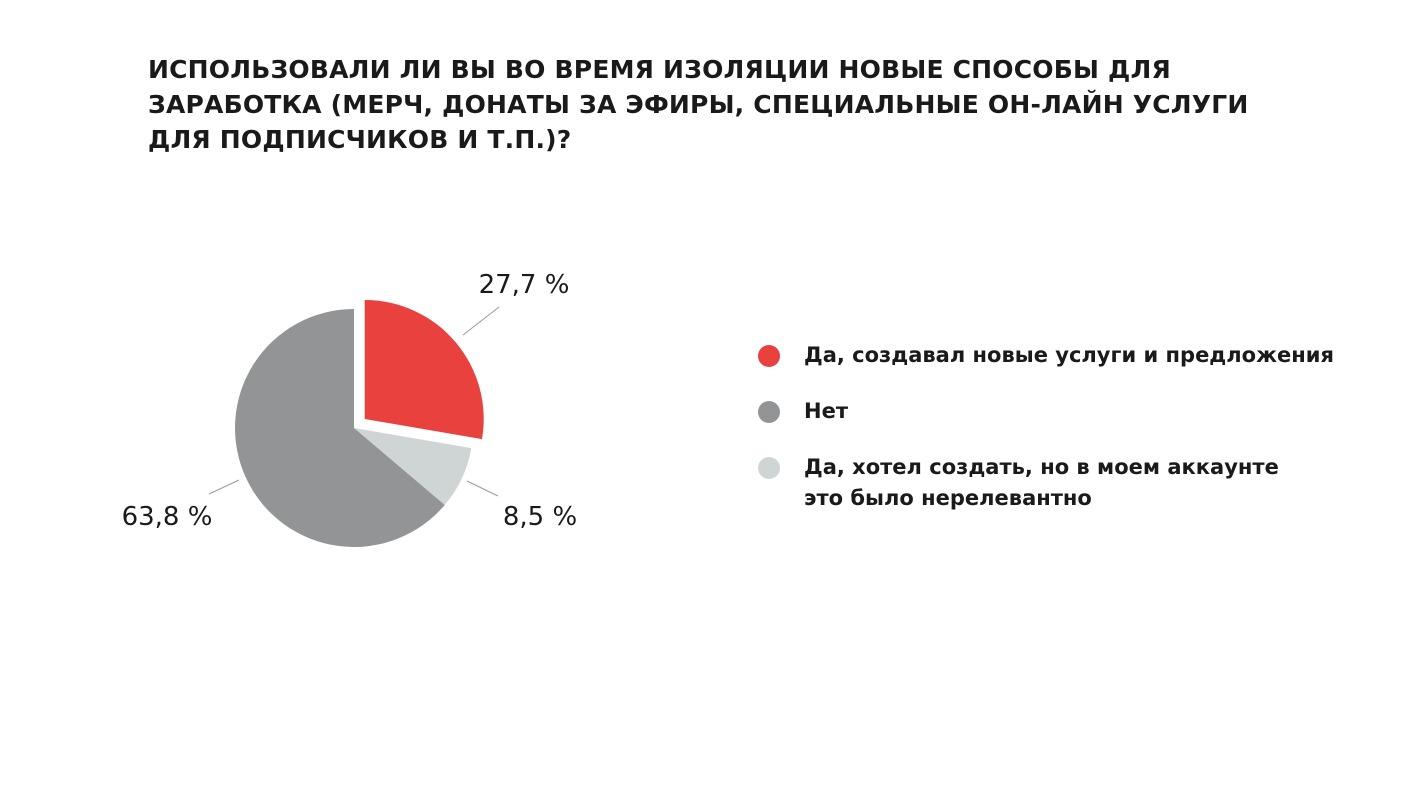 This screenshot has height=803, width=1427. Describe the element at coordinates (1041, 467) in the screenshot. I see `legend-label-line: Да, хотел создать, но в моем аккаунте` at that location.